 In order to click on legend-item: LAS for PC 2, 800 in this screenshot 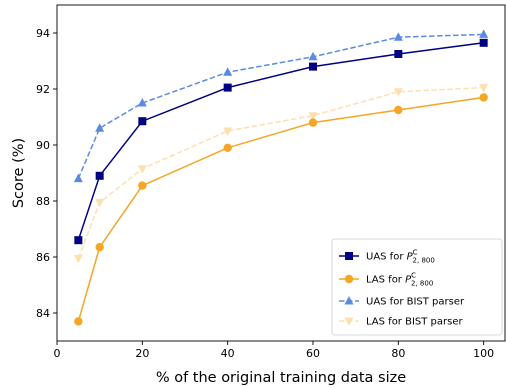, I will do `click(386, 280)`.